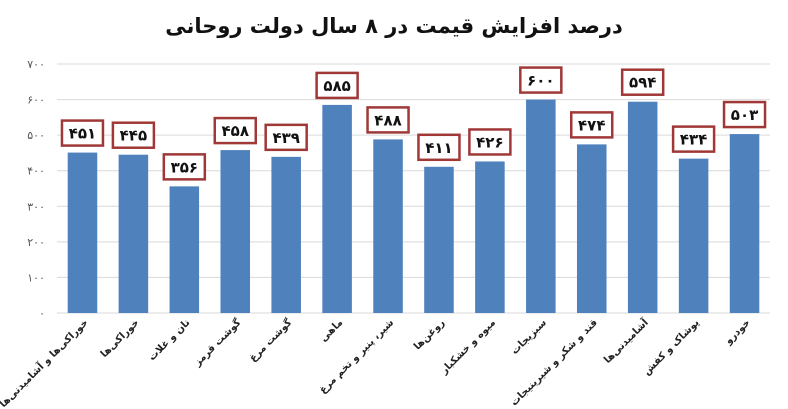 The image size is (788, 409). What do you see at coordinates (120, 338) in the screenshot?
I see `category-label: خوراکی‌ها` at bounding box center [120, 338].